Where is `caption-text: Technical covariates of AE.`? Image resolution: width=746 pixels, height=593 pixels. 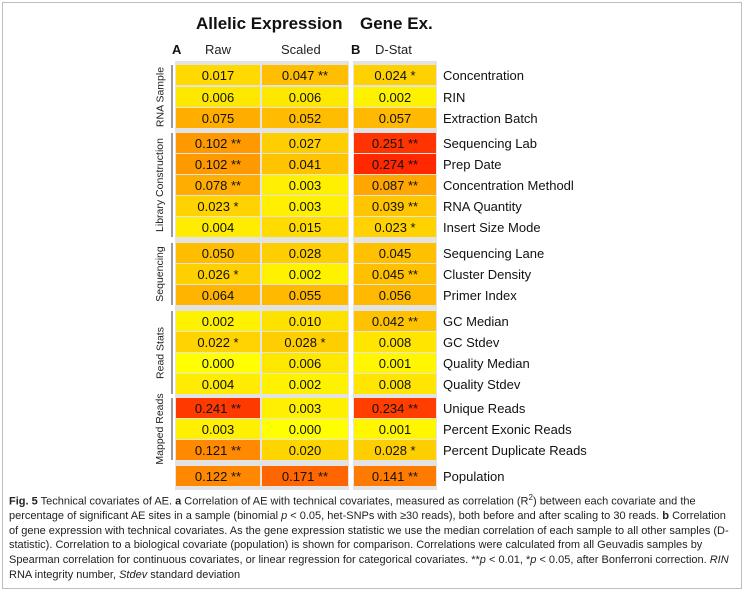
caption-text: Technical covariates of AE. is located at coordinates (106, 501).